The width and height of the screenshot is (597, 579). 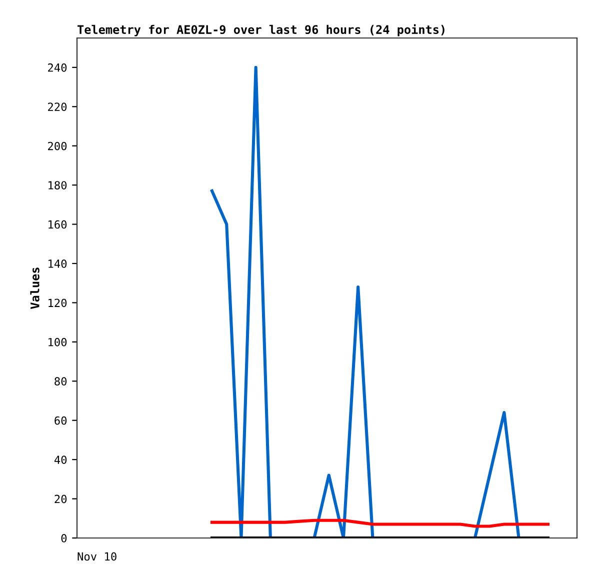 What do you see at coordinates (261, 30) in the screenshot?
I see `chart-title: Telemetry for AE0ZL-9 over last 96 hours (24 points)` at bounding box center [261, 30].